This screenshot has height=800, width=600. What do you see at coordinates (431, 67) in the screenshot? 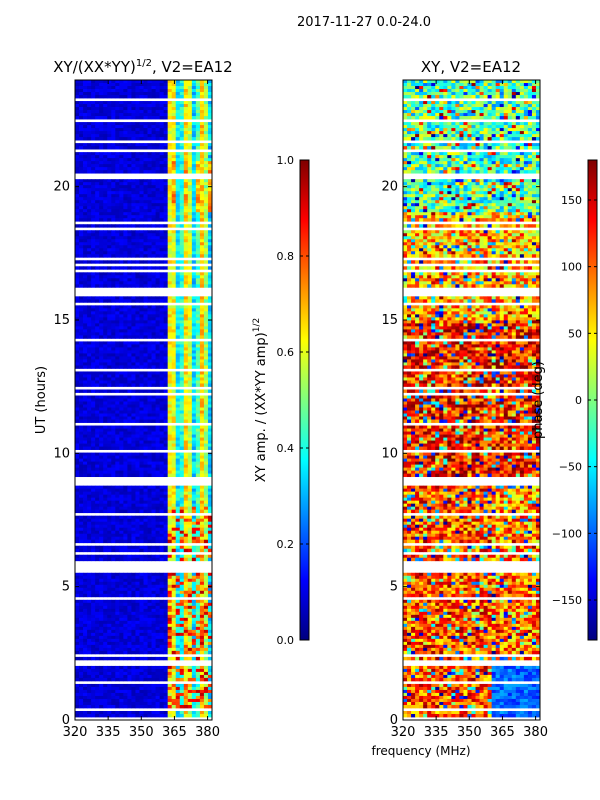
I see `phase-title-main: XY` at bounding box center [431, 67].